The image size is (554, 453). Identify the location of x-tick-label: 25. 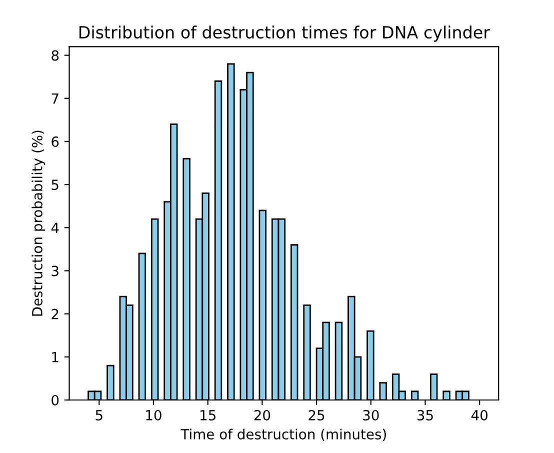
(316, 415).